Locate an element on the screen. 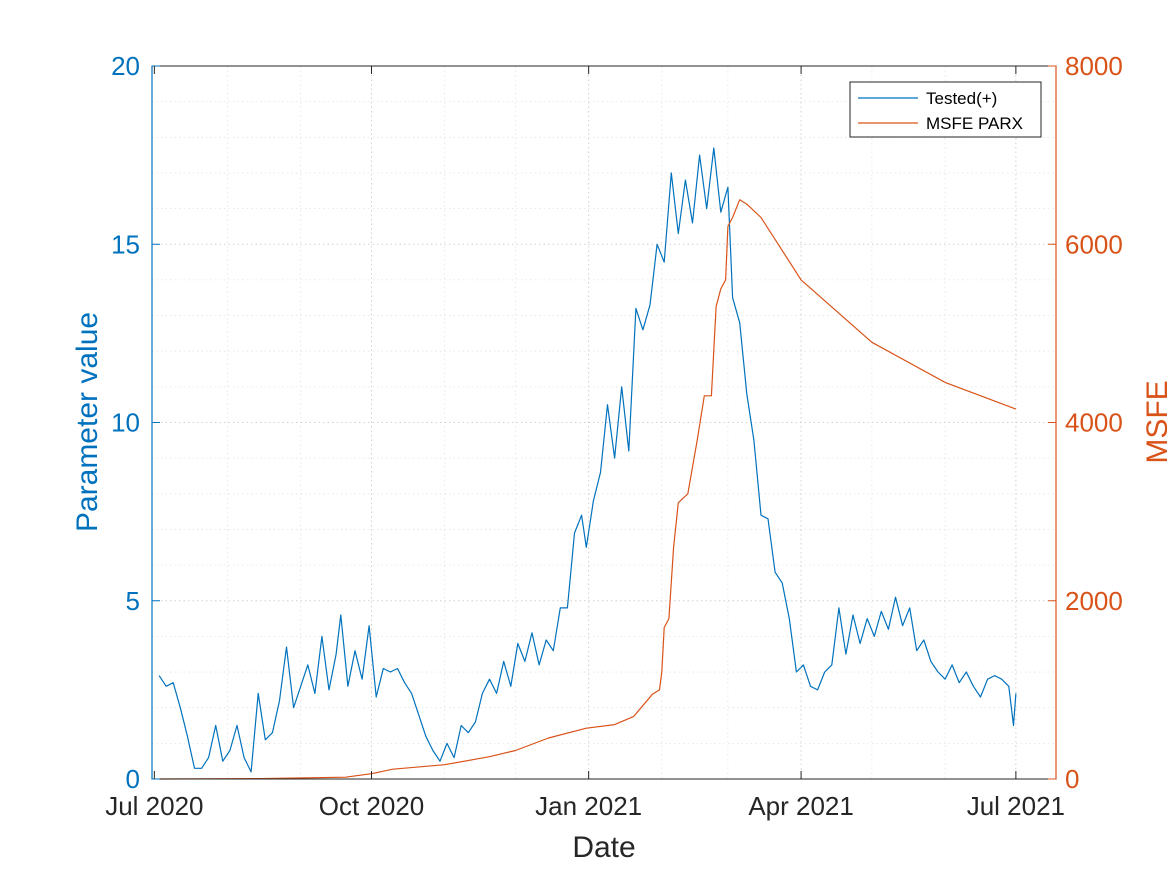  left-y-tick-label: 10 is located at coordinates (125, 423).